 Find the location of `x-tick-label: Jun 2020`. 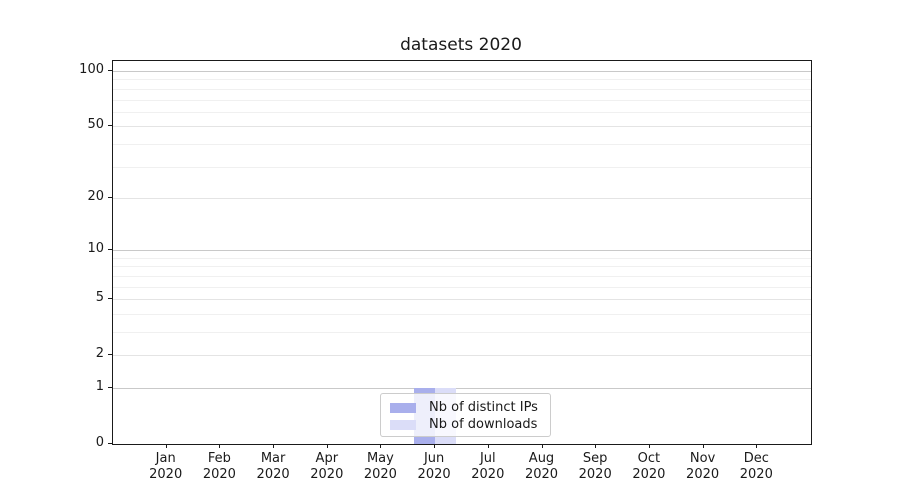

x-tick-label: Jun 2020 is located at coordinates (434, 466).